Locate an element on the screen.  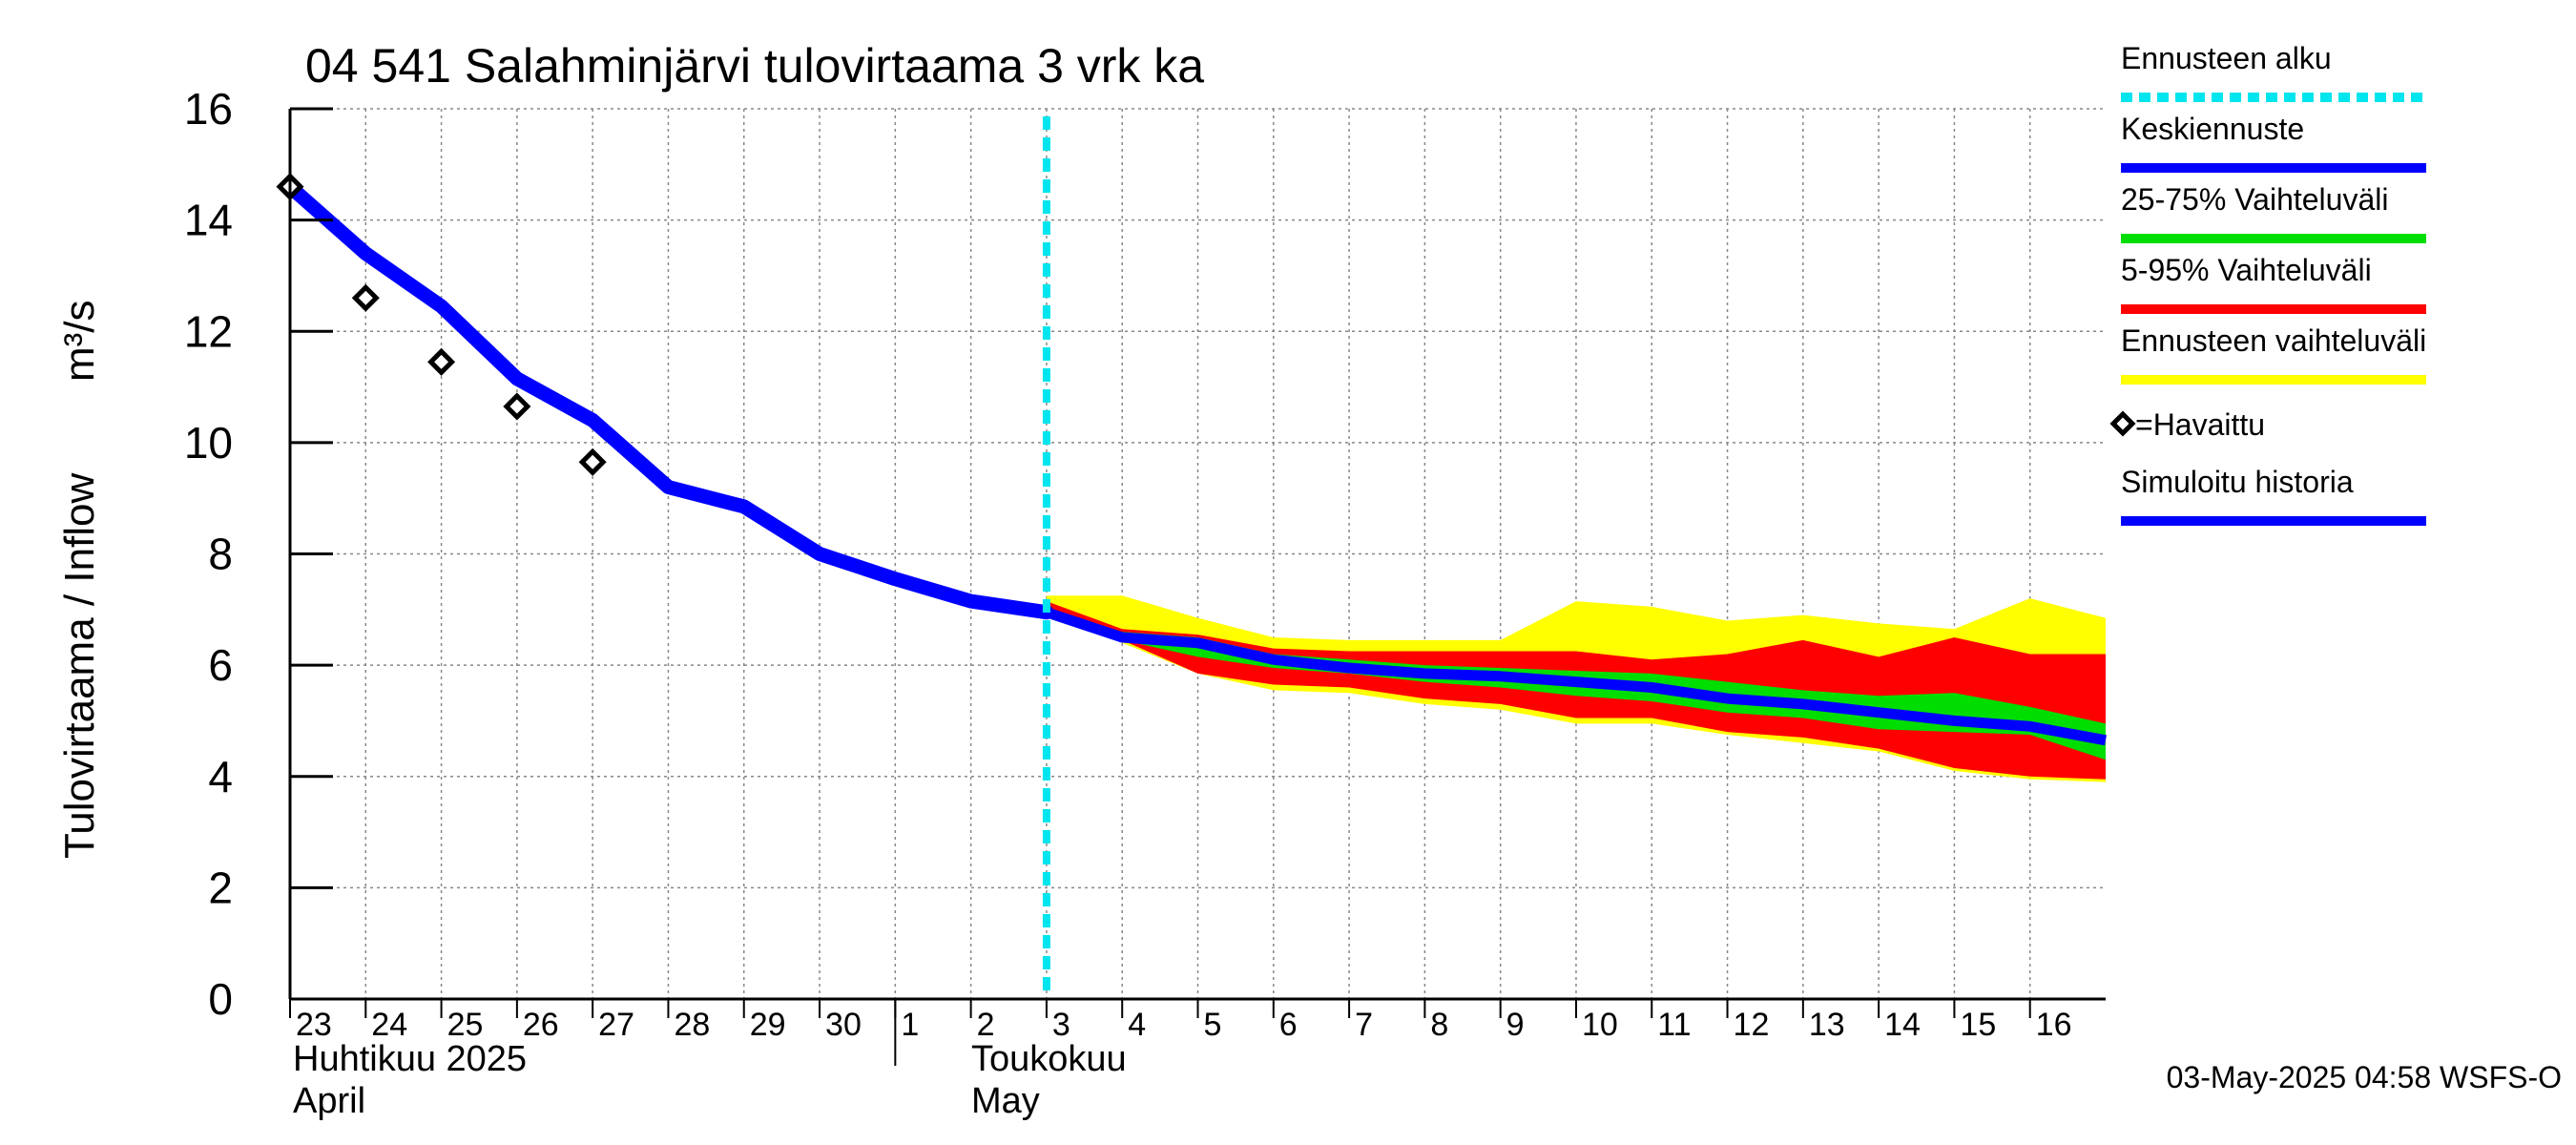
x-tick-label: 30 is located at coordinates (843, 1025).